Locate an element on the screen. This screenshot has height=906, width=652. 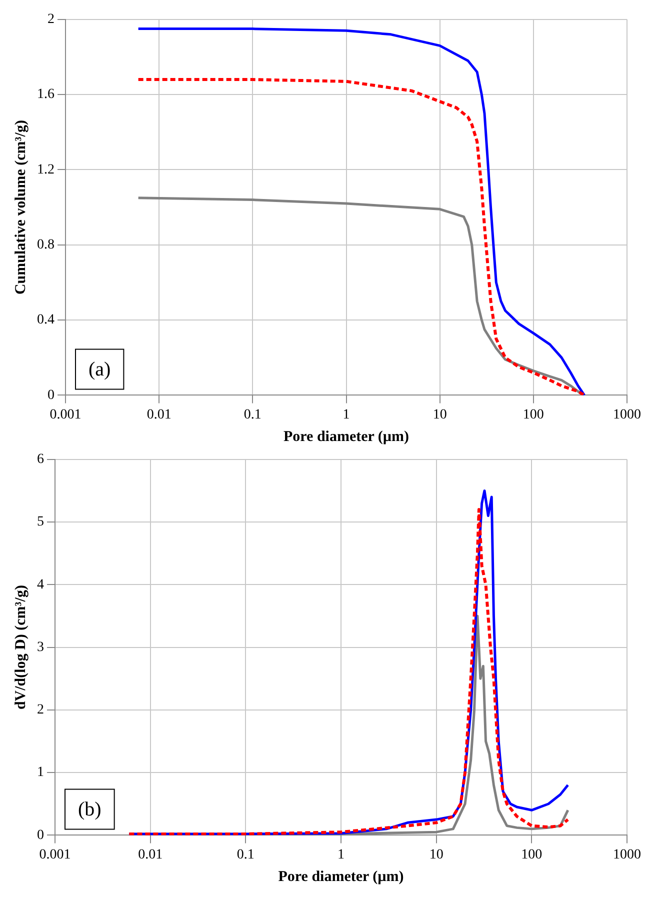
y-tick-label: 0.4 is located at coordinates (45, 320).